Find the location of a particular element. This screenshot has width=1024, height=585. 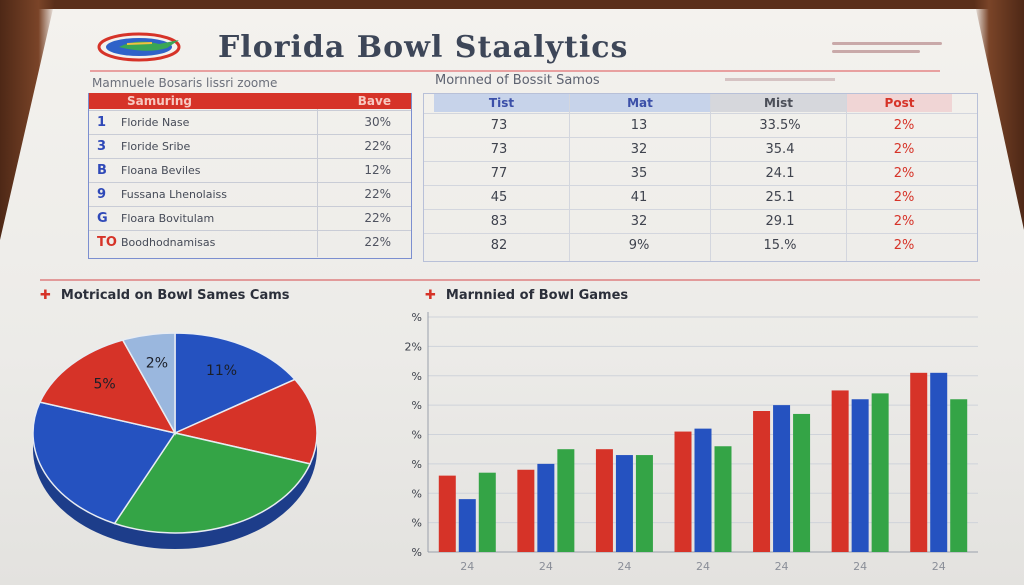

pie-chart-title-text: Motricald on Bowl Sames Cams is located at coordinates (175, 295).